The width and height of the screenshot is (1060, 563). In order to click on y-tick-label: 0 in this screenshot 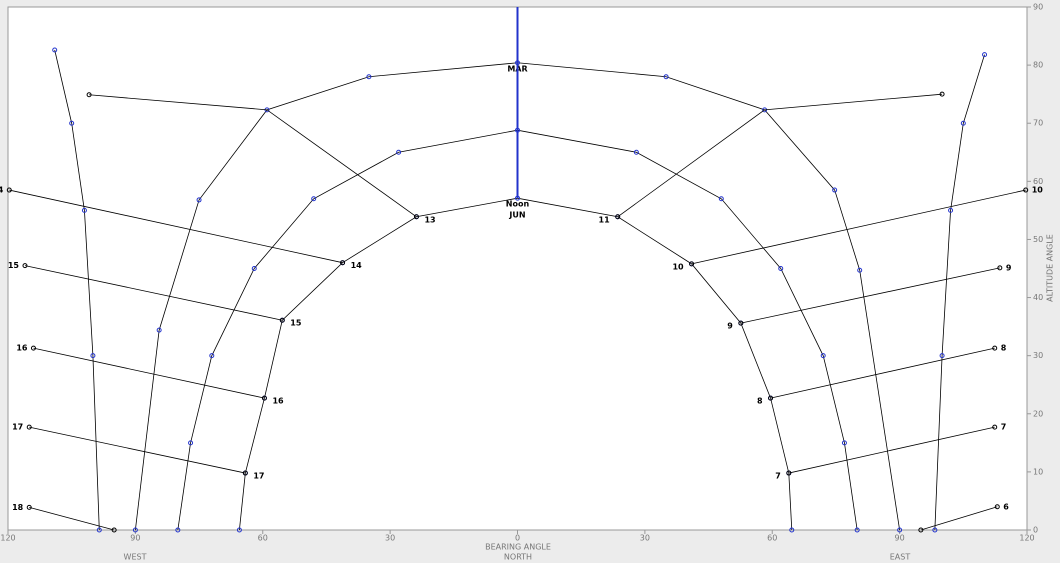, I will do `click(1035, 530)`.